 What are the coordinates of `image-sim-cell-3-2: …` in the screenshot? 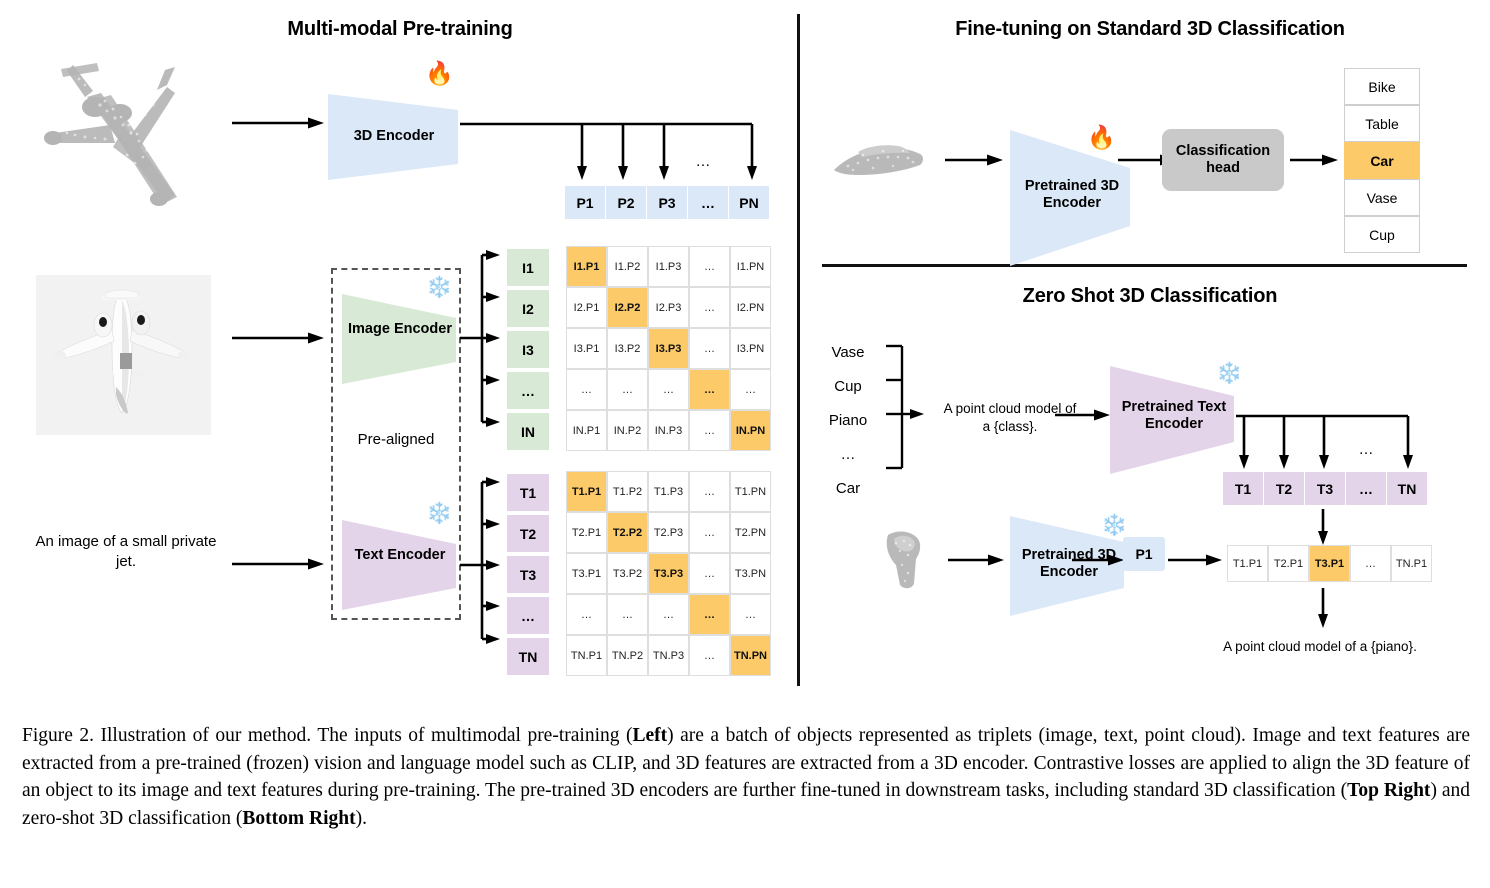 It's located at (668, 389).